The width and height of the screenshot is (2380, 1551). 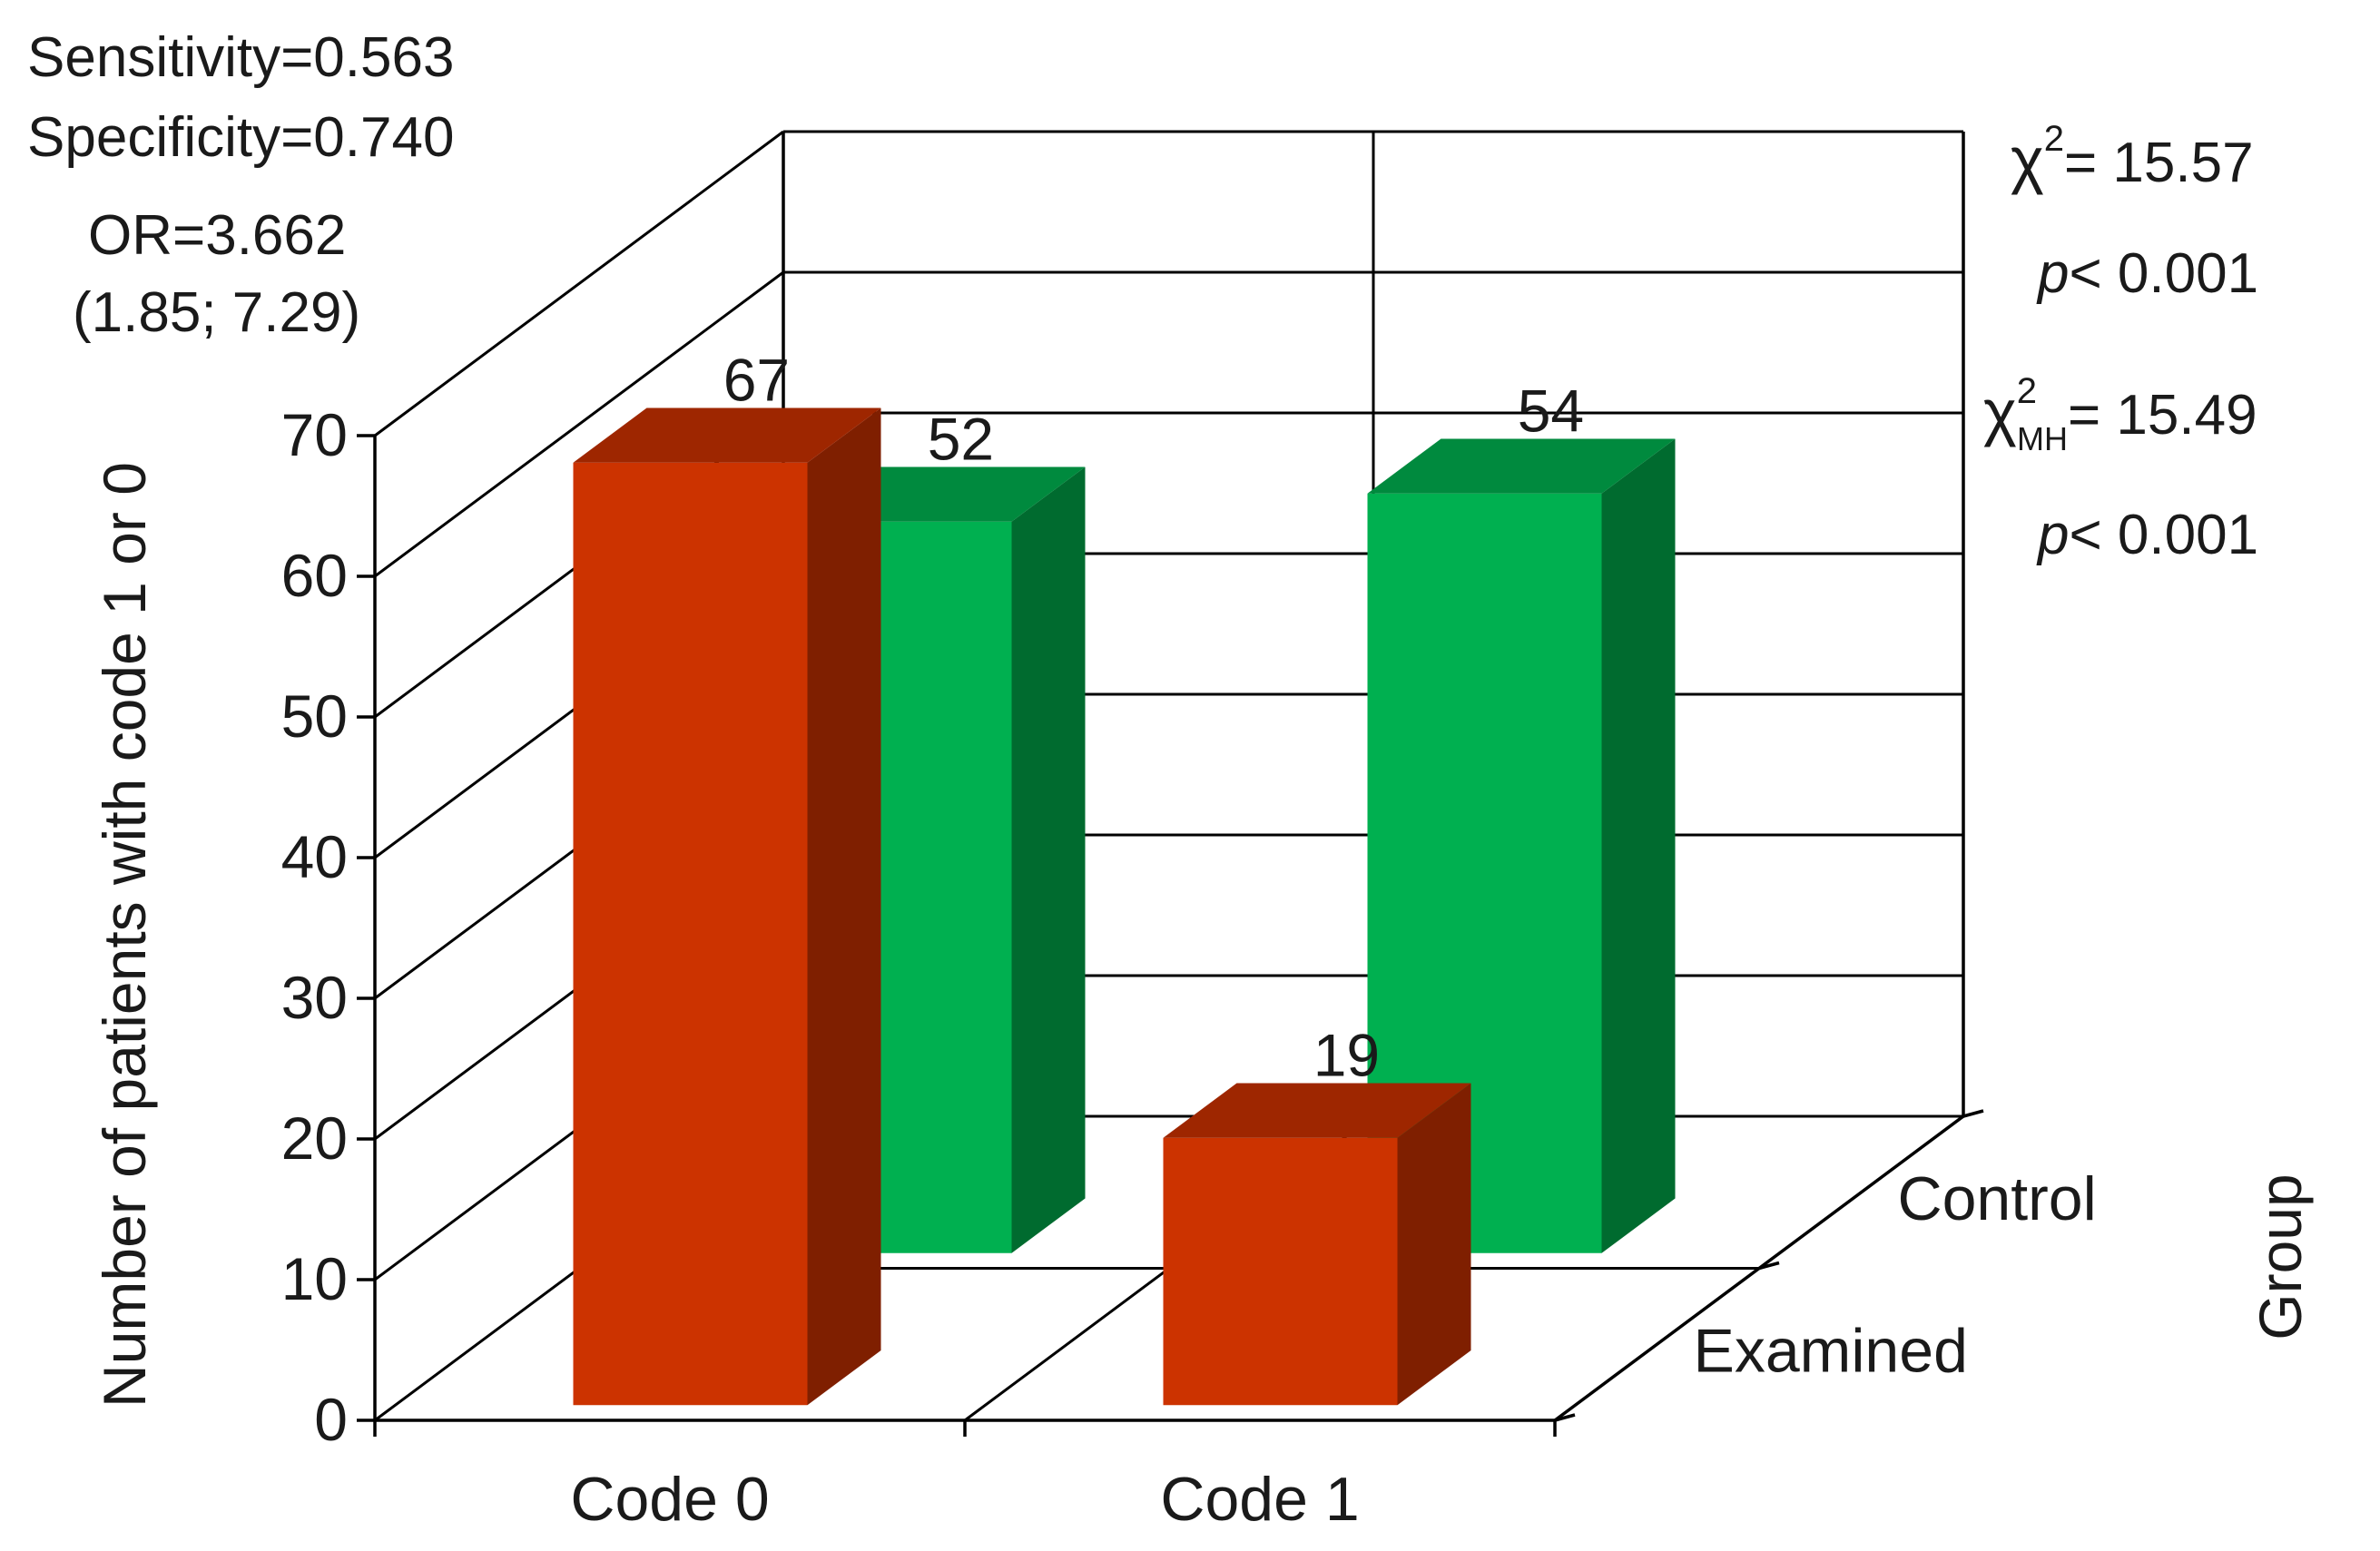 I want to click on p-value-annotation-1: p< 0.001, so click(x=2147, y=273).